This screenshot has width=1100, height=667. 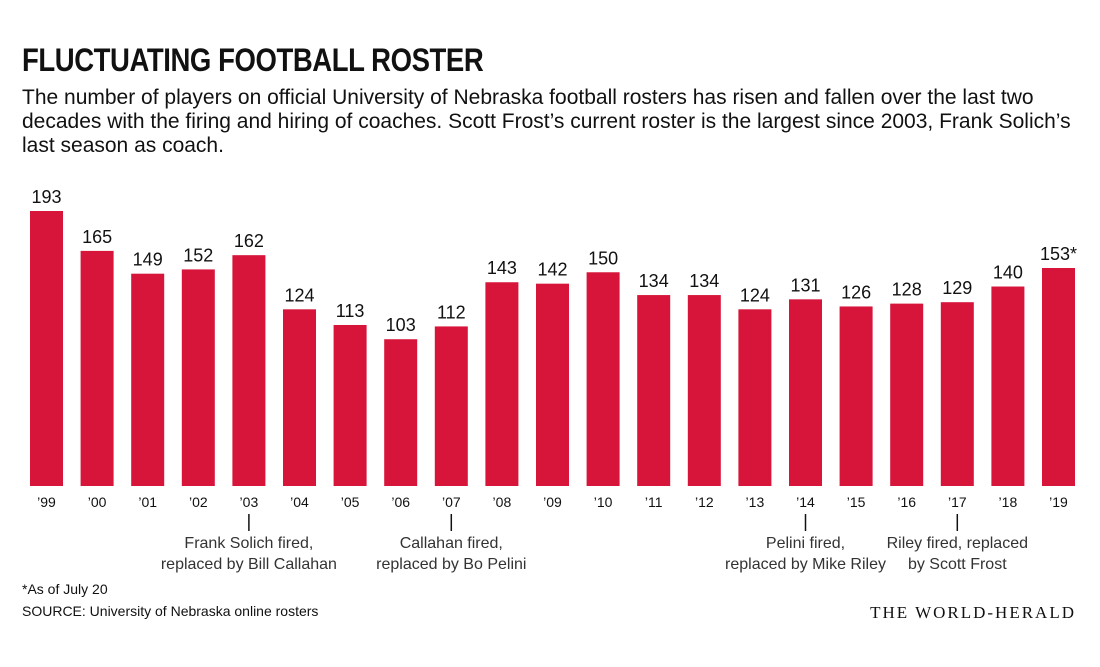 I want to click on data-label: 131, so click(x=805, y=285).